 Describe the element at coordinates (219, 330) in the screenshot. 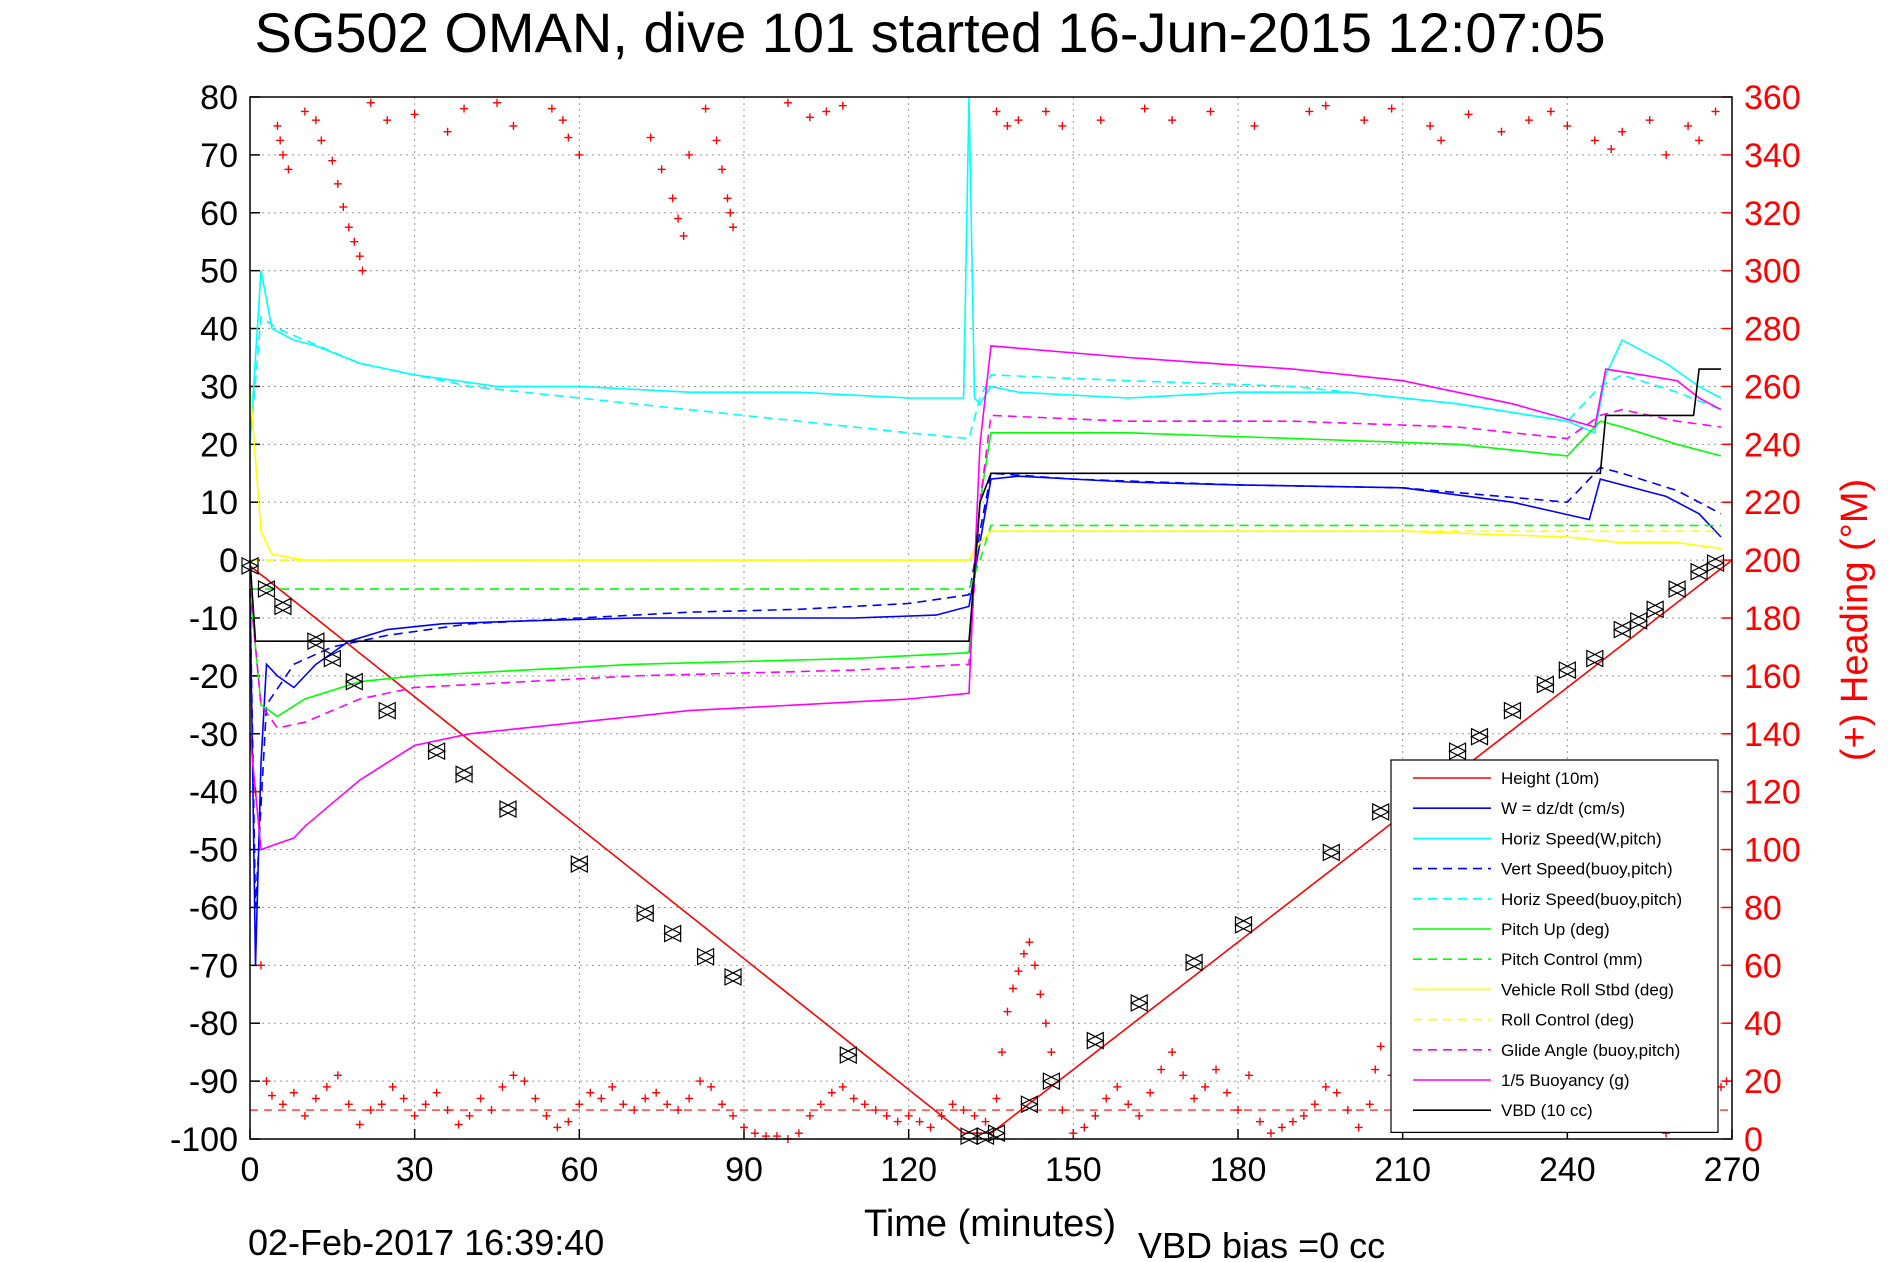

I see `y-tick-label: 40` at that location.